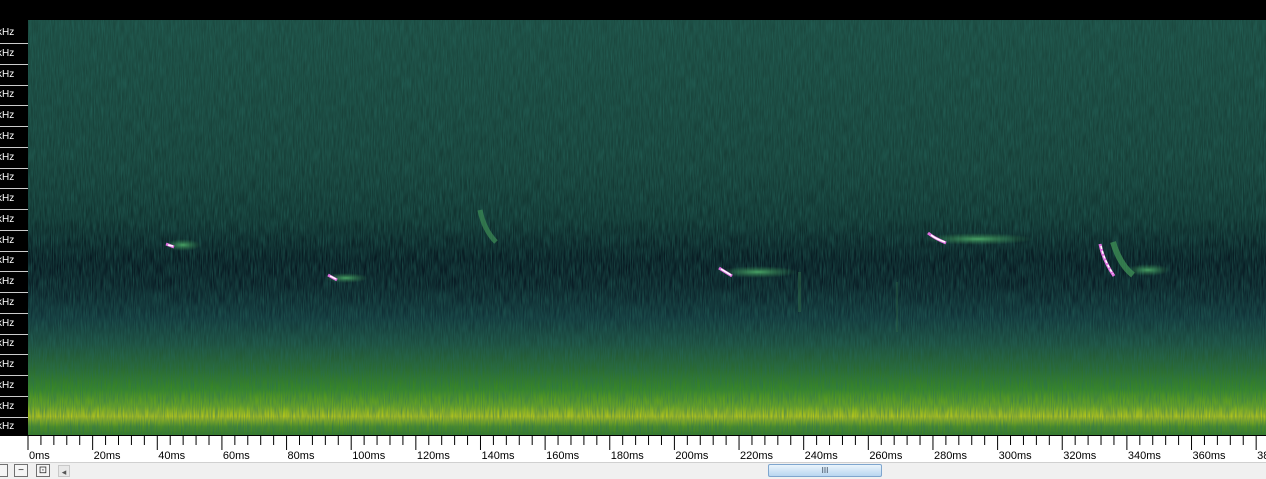 This screenshot has width=1266, height=479. I want to click on zoom-fit-icon: ⊡, so click(43, 470).